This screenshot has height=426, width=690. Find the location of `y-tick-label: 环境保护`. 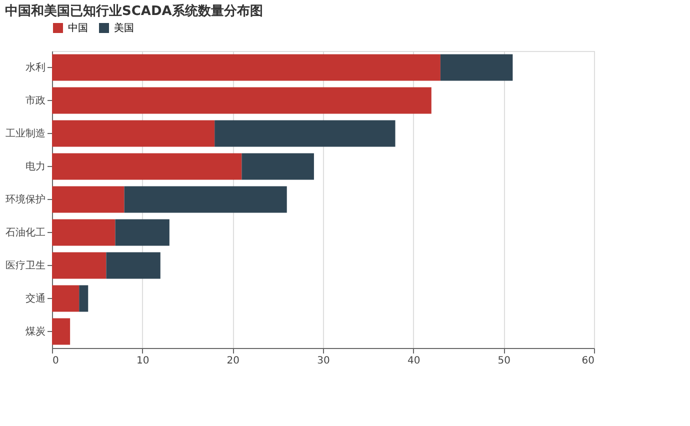

y-tick-label: 环境保护 is located at coordinates (26, 200).